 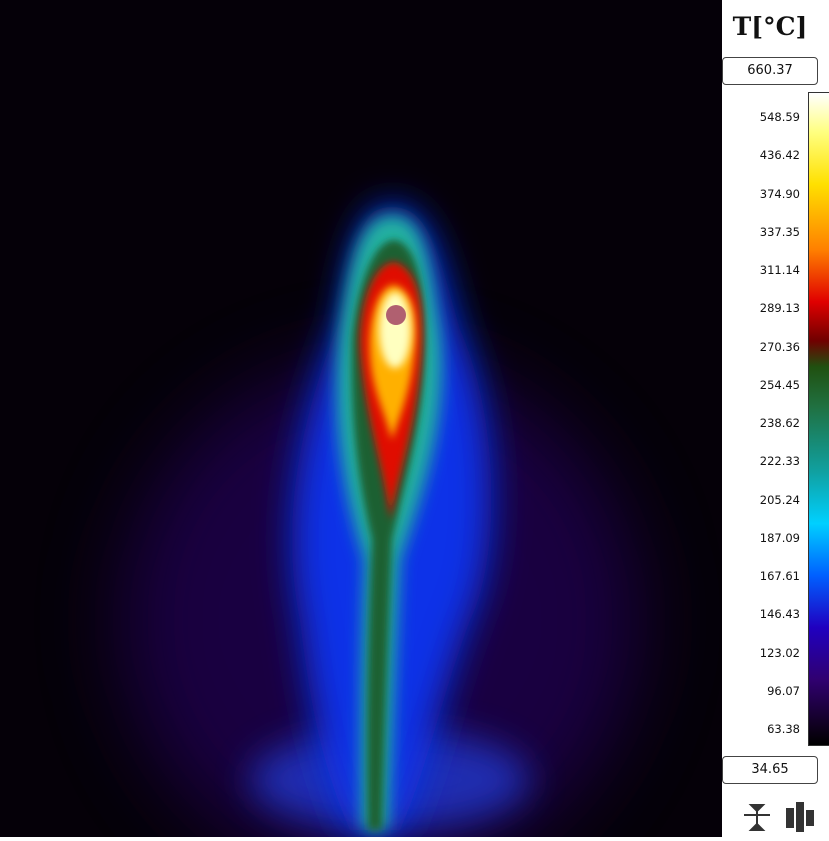 I want to click on scale-label: 238.62, so click(x=779, y=423).